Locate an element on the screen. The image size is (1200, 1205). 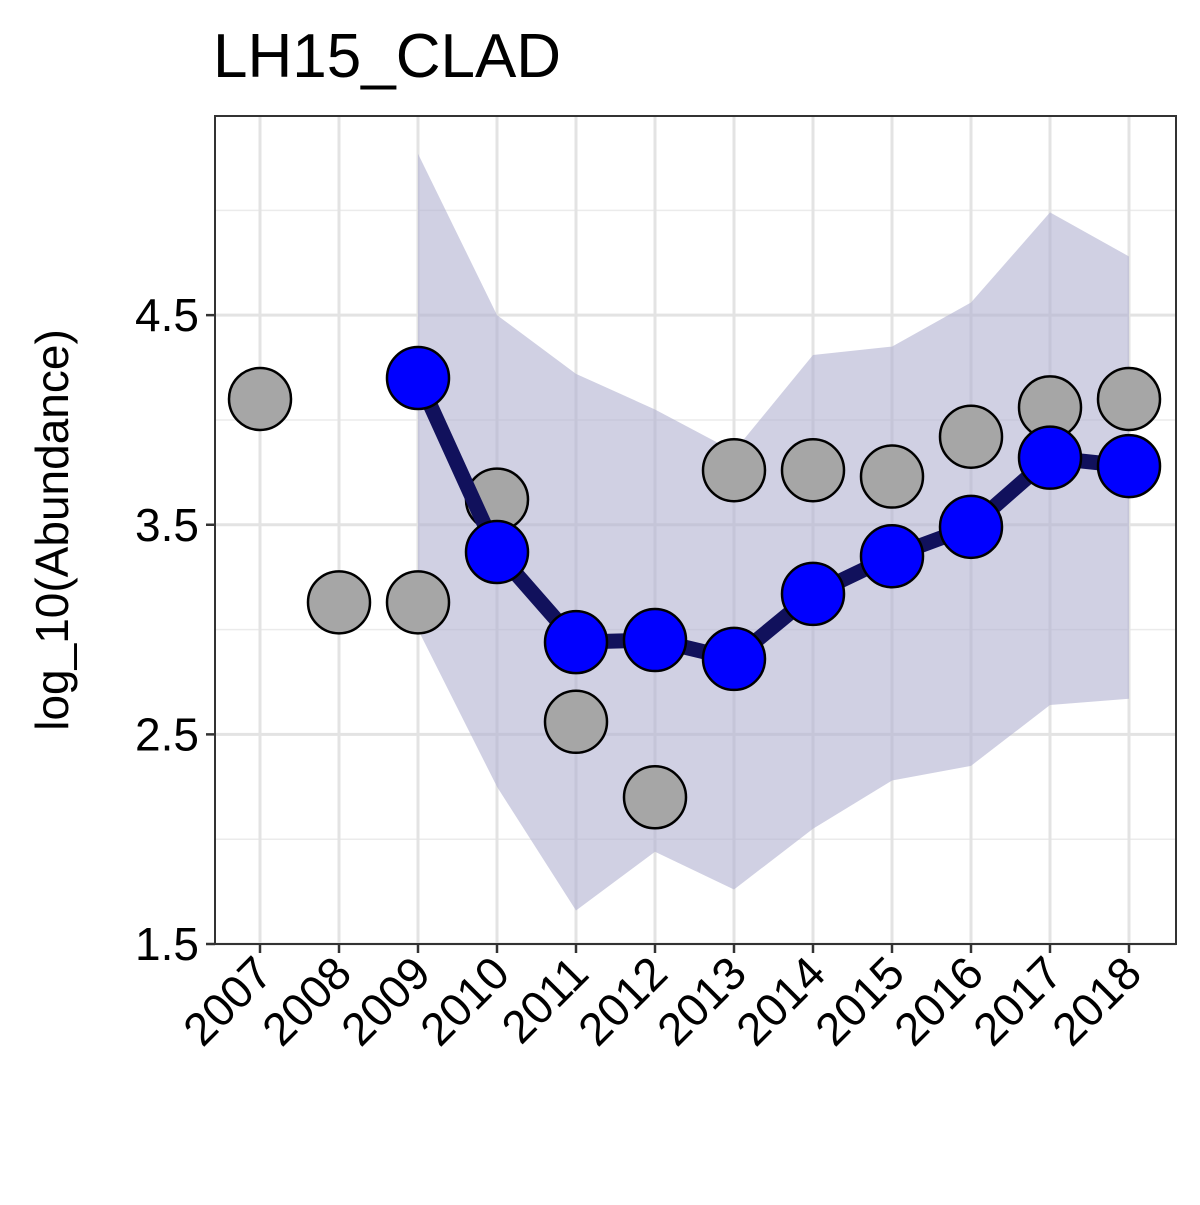
y-tick-label: 1.5 is located at coordinates (167, 944).